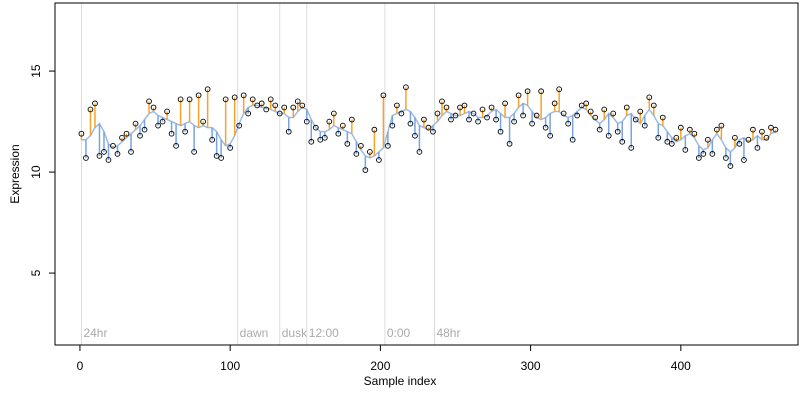 The height and width of the screenshot is (400, 800). Describe the element at coordinates (15, 173) in the screenshot. I see `y-axis-label: Expression` at that location.